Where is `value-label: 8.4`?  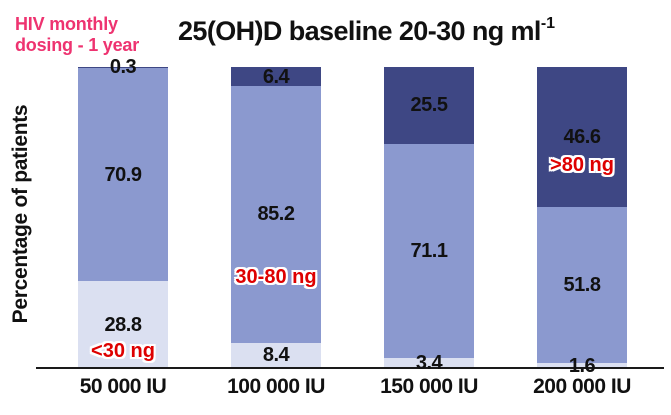 value-label: 8.4 is located at coordinates (276, 355).